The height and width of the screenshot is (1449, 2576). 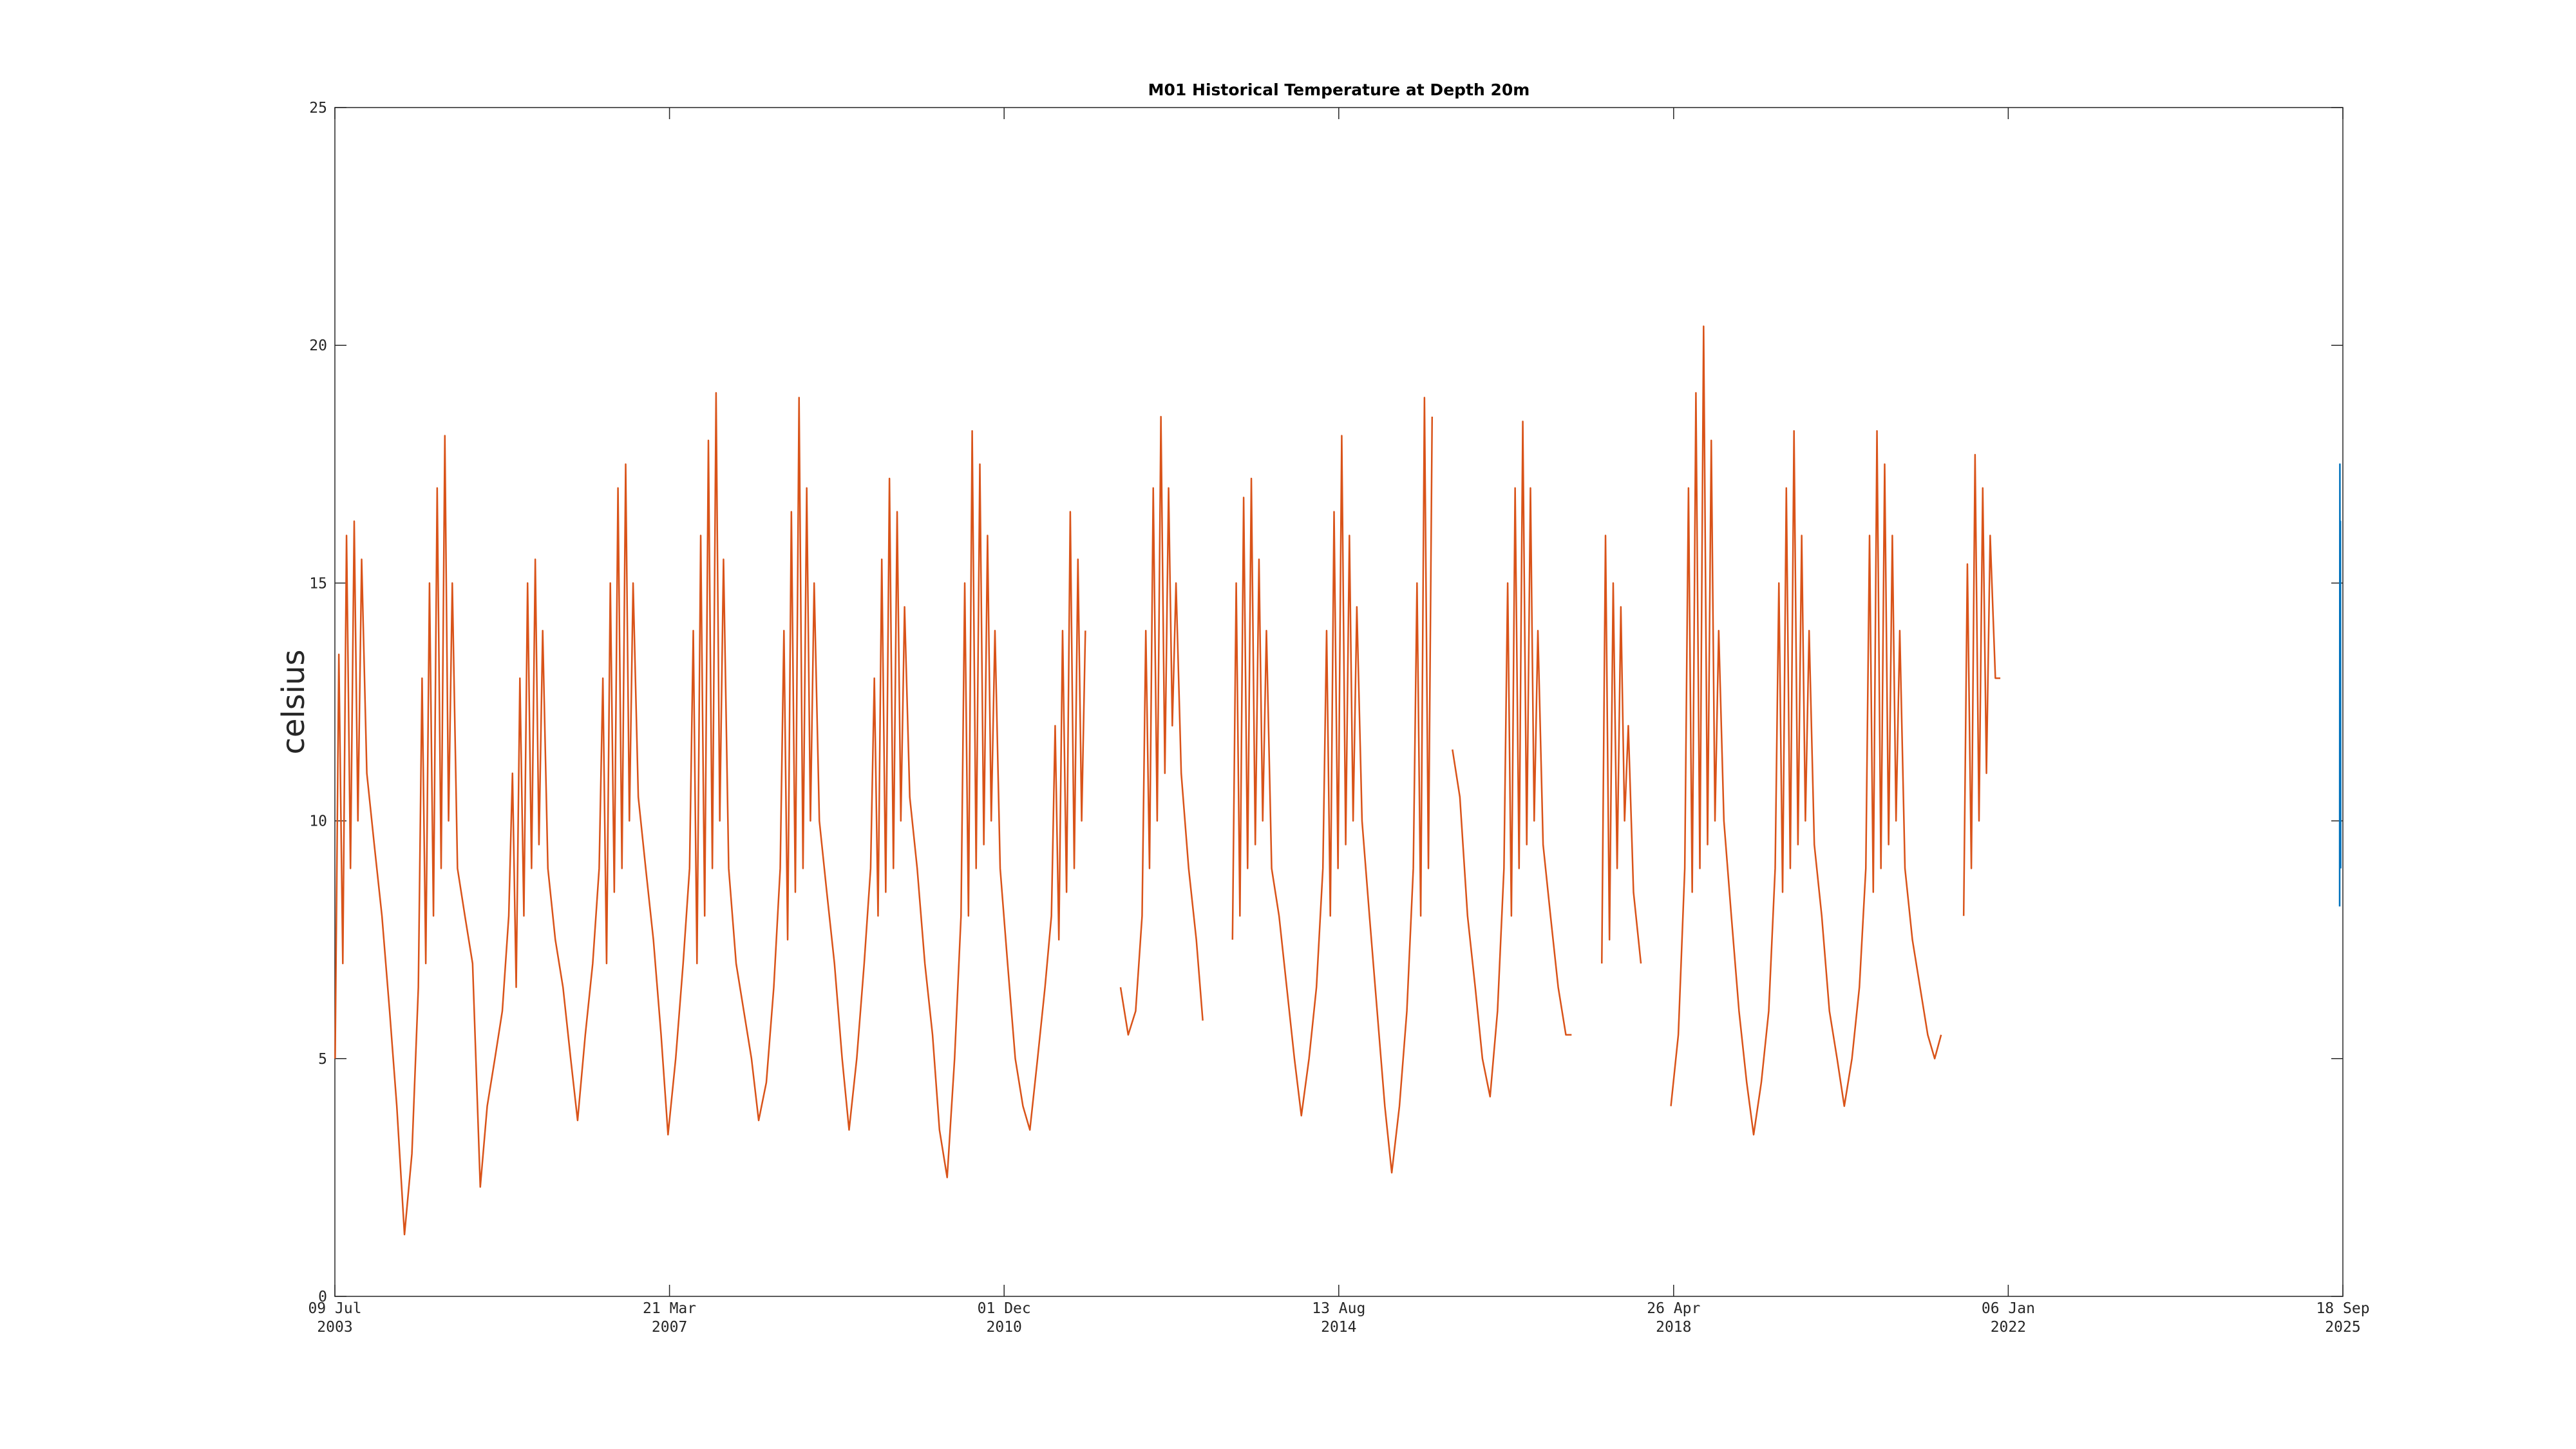 I want to click on data-line, so click(x=2340, y=685).